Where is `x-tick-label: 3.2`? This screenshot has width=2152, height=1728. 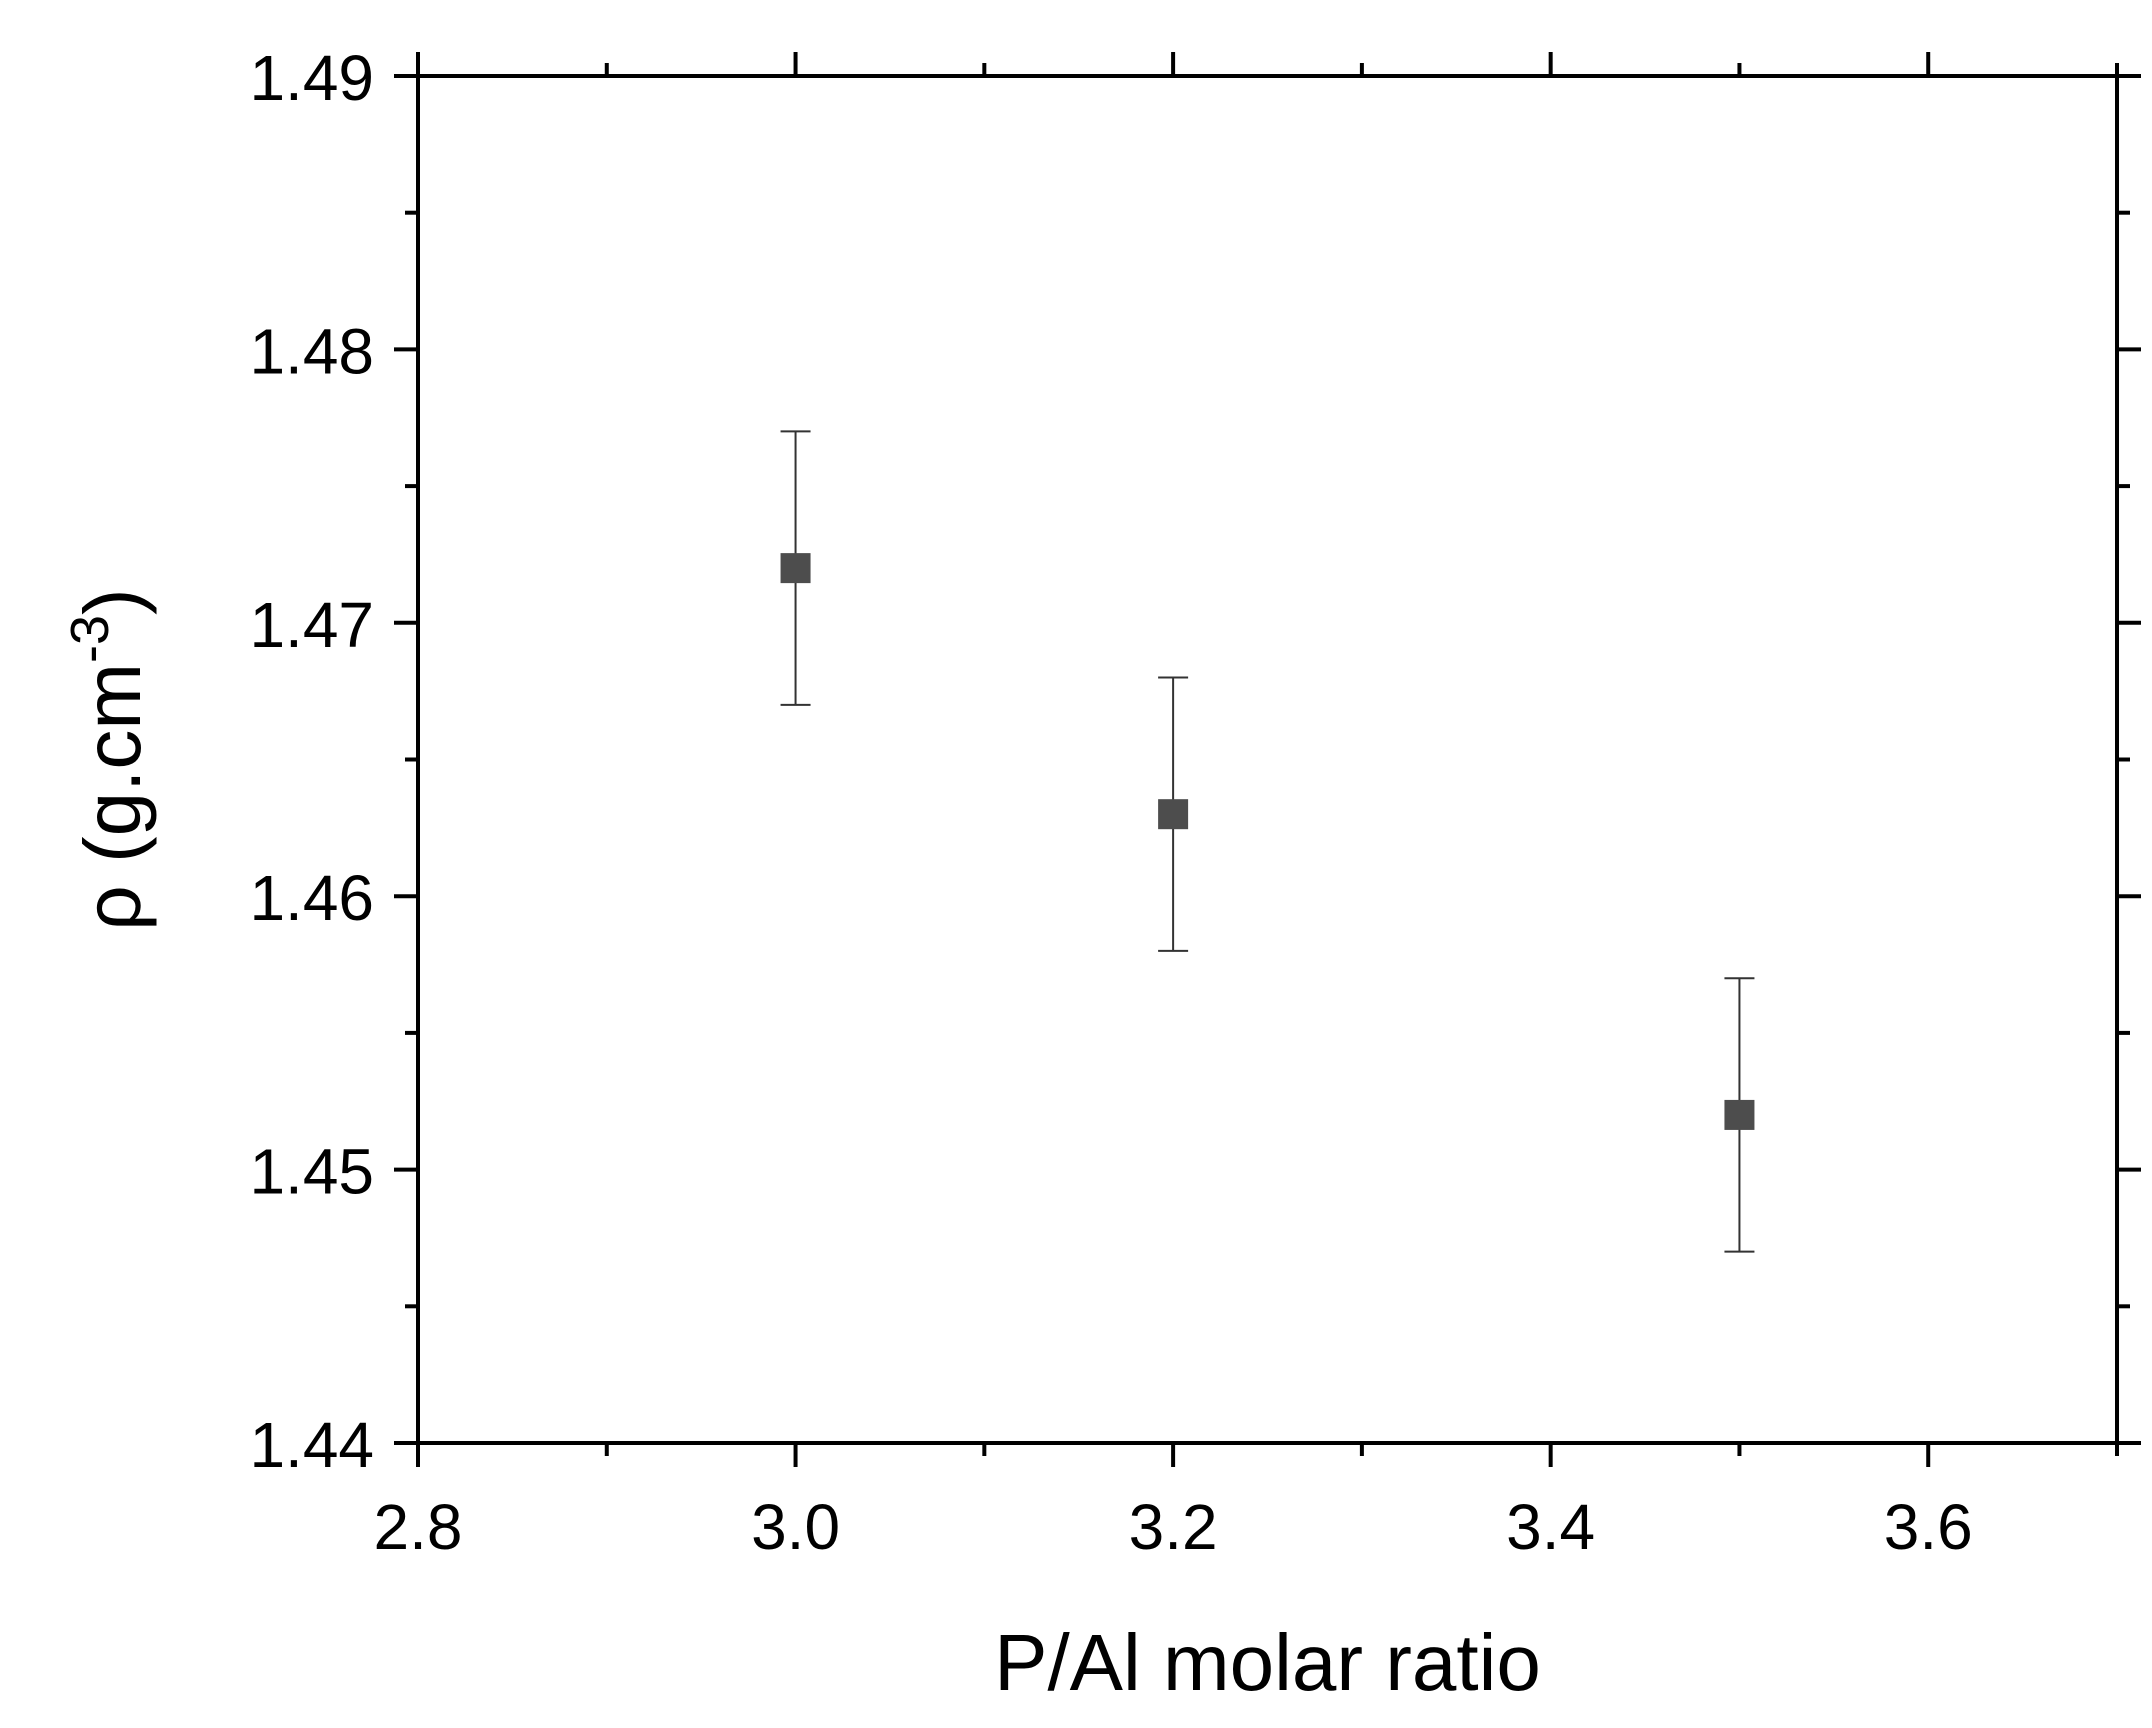 x-tick-label: 3.2 is located at coordinates (1173, 1527).